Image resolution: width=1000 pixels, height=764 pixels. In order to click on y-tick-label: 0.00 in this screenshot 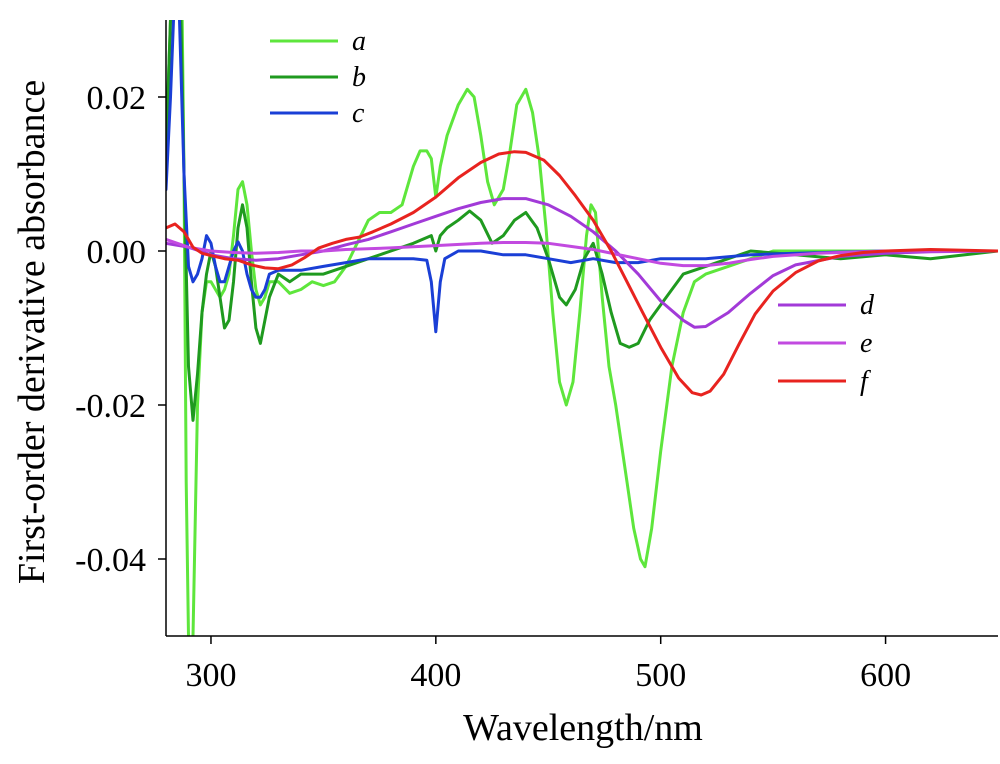, I will do `click(117, 252)`.